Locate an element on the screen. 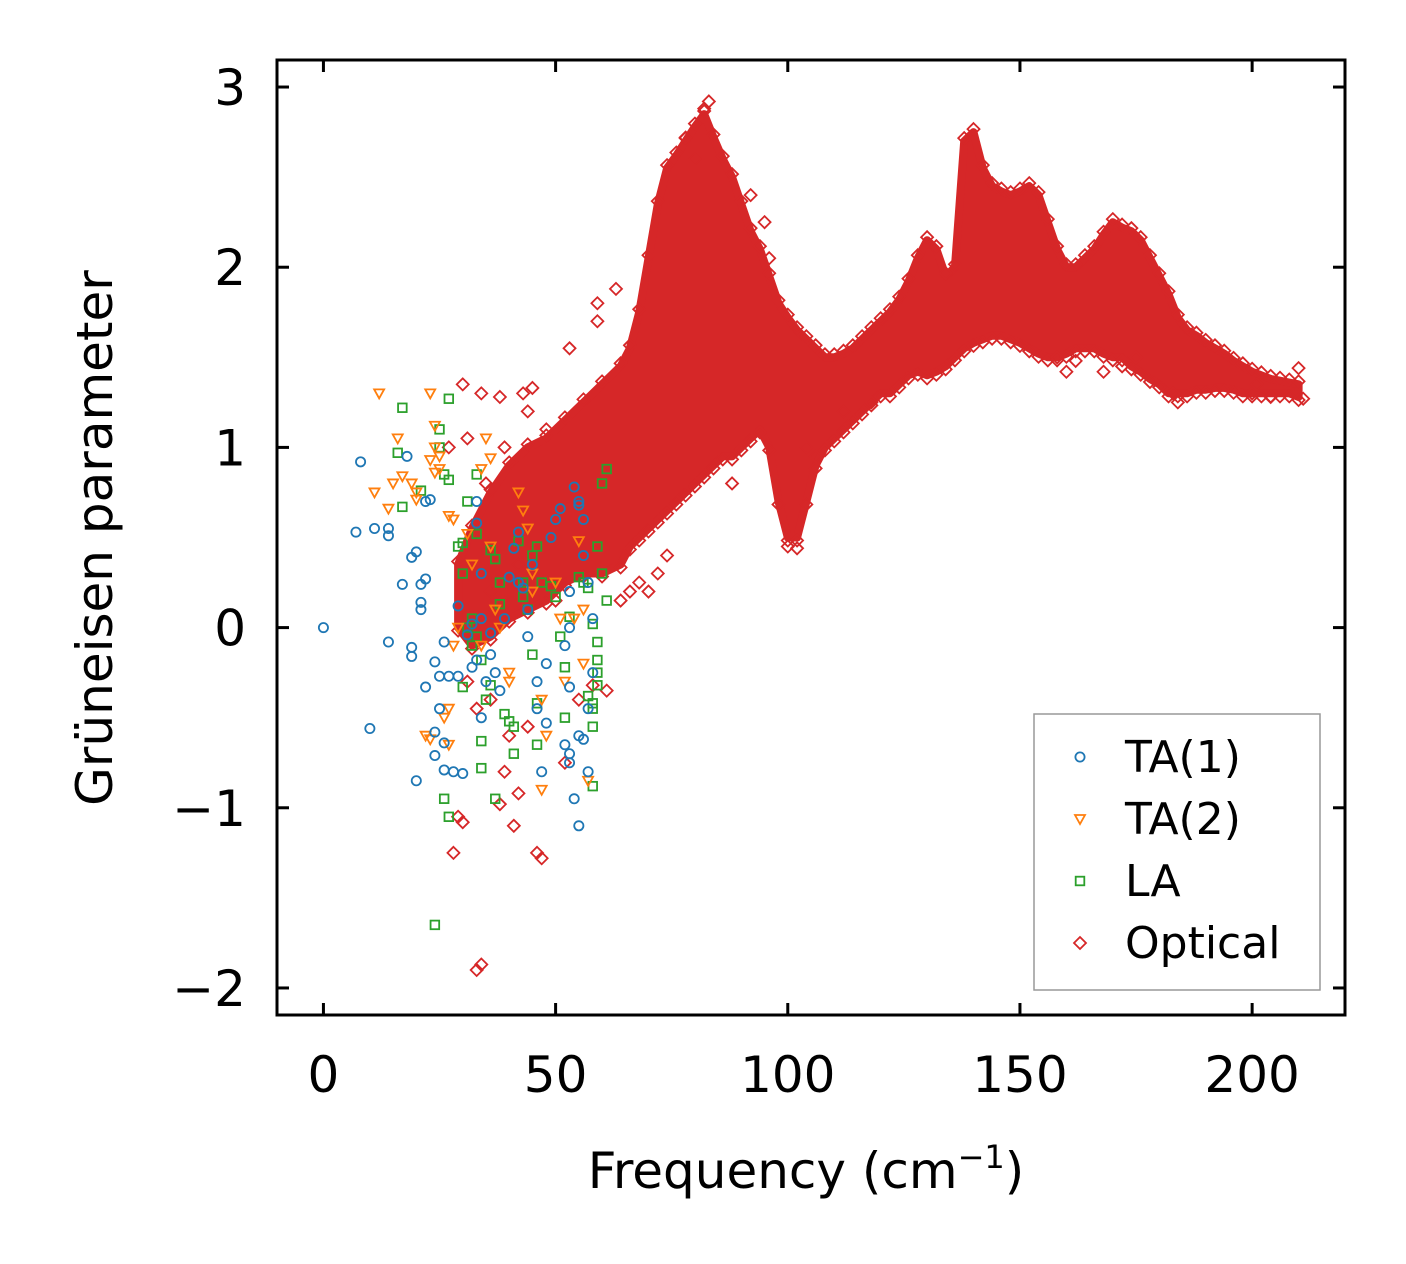 The height and width of the screenshot is (1264, 1406). y-tick-label: −2 is located at coordinates (209, 989).